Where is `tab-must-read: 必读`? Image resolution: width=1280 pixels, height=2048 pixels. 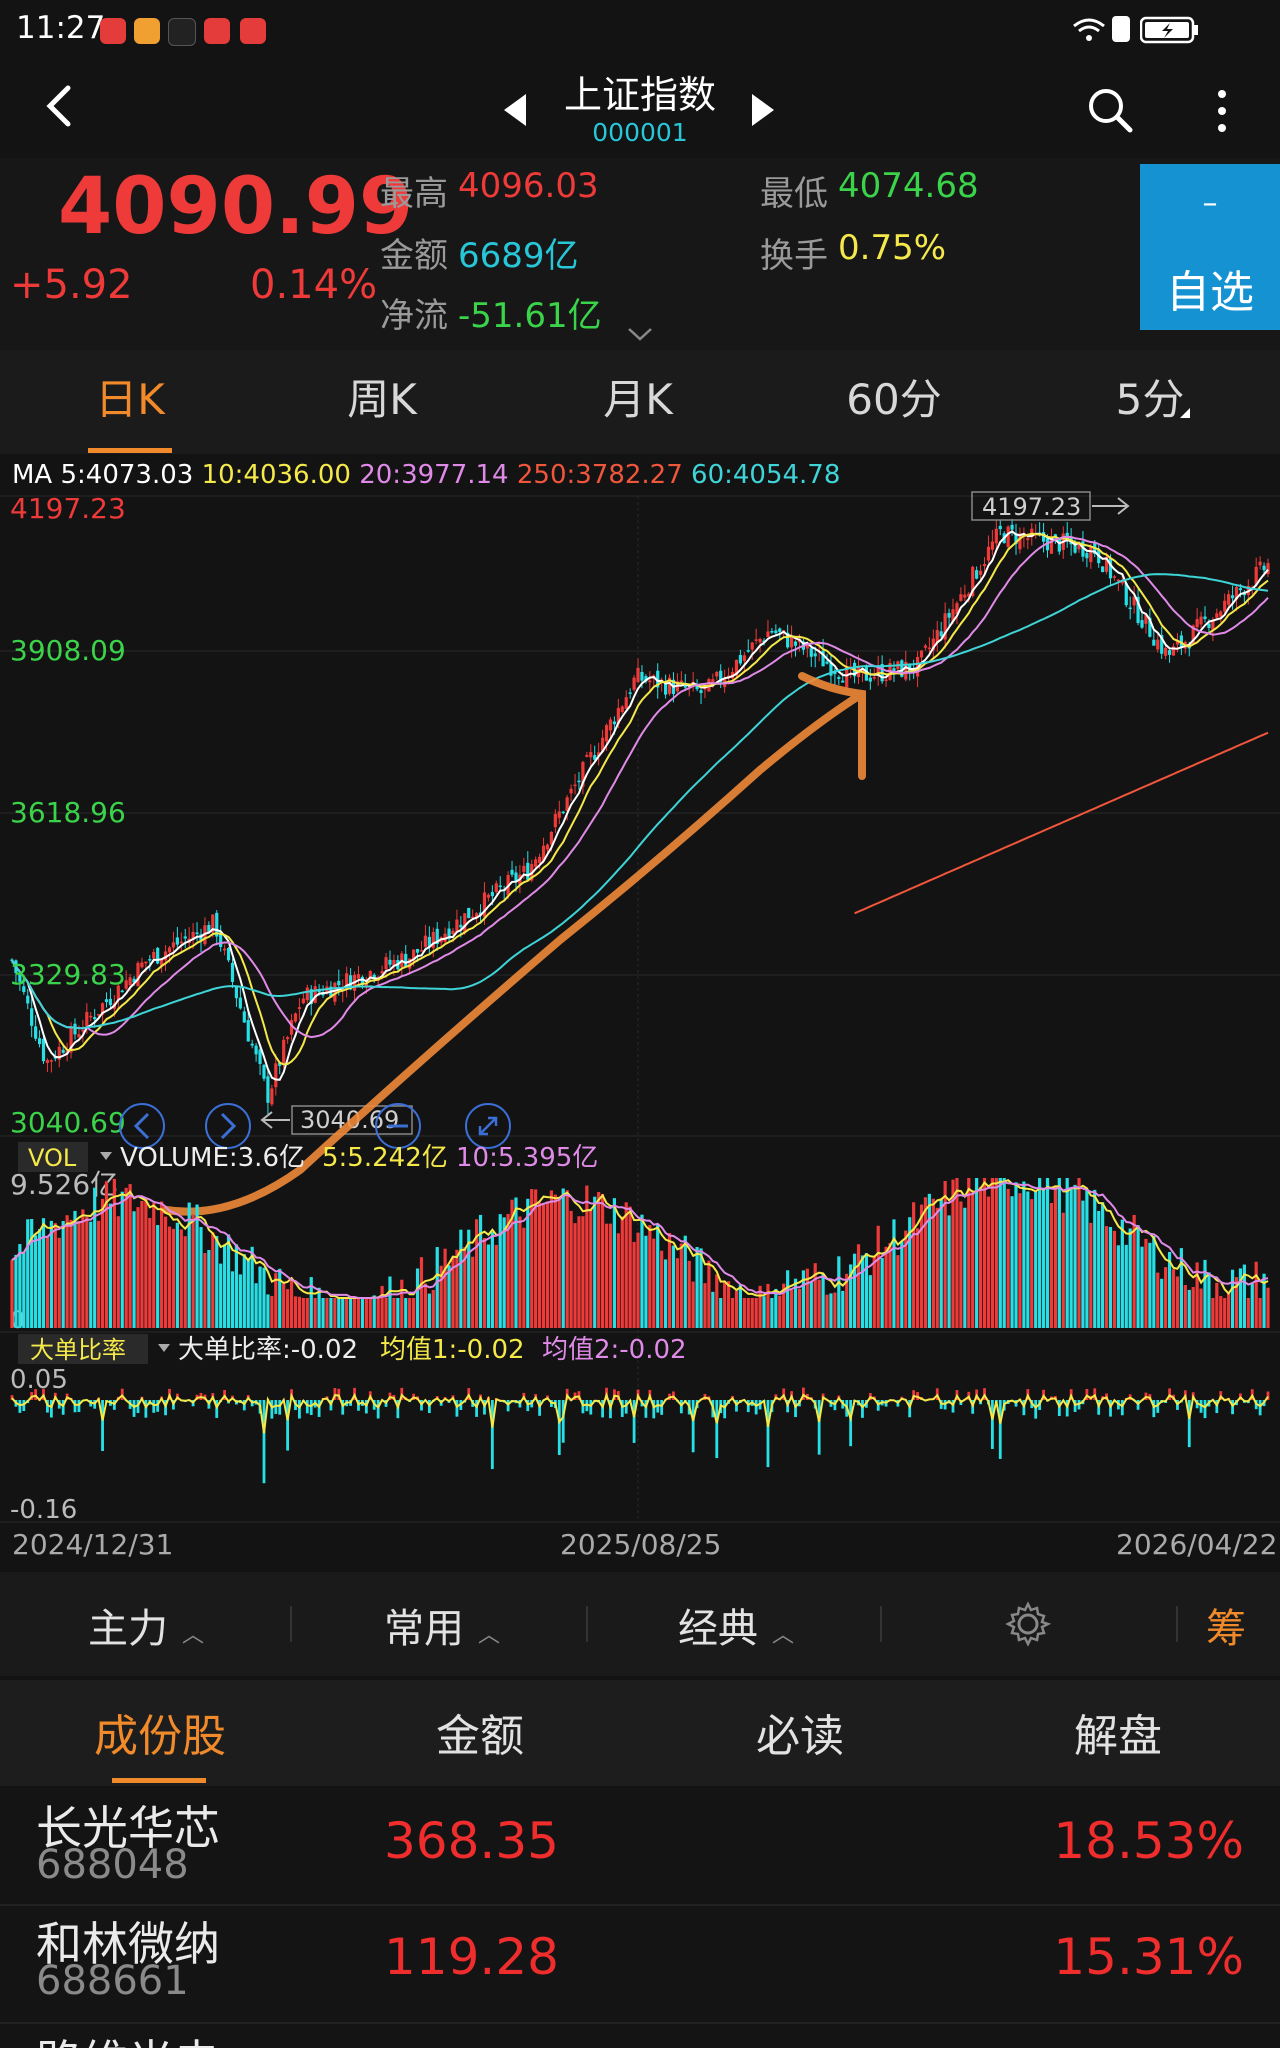
tab-must-read: 必读 is located at coordinates (800, 1736).